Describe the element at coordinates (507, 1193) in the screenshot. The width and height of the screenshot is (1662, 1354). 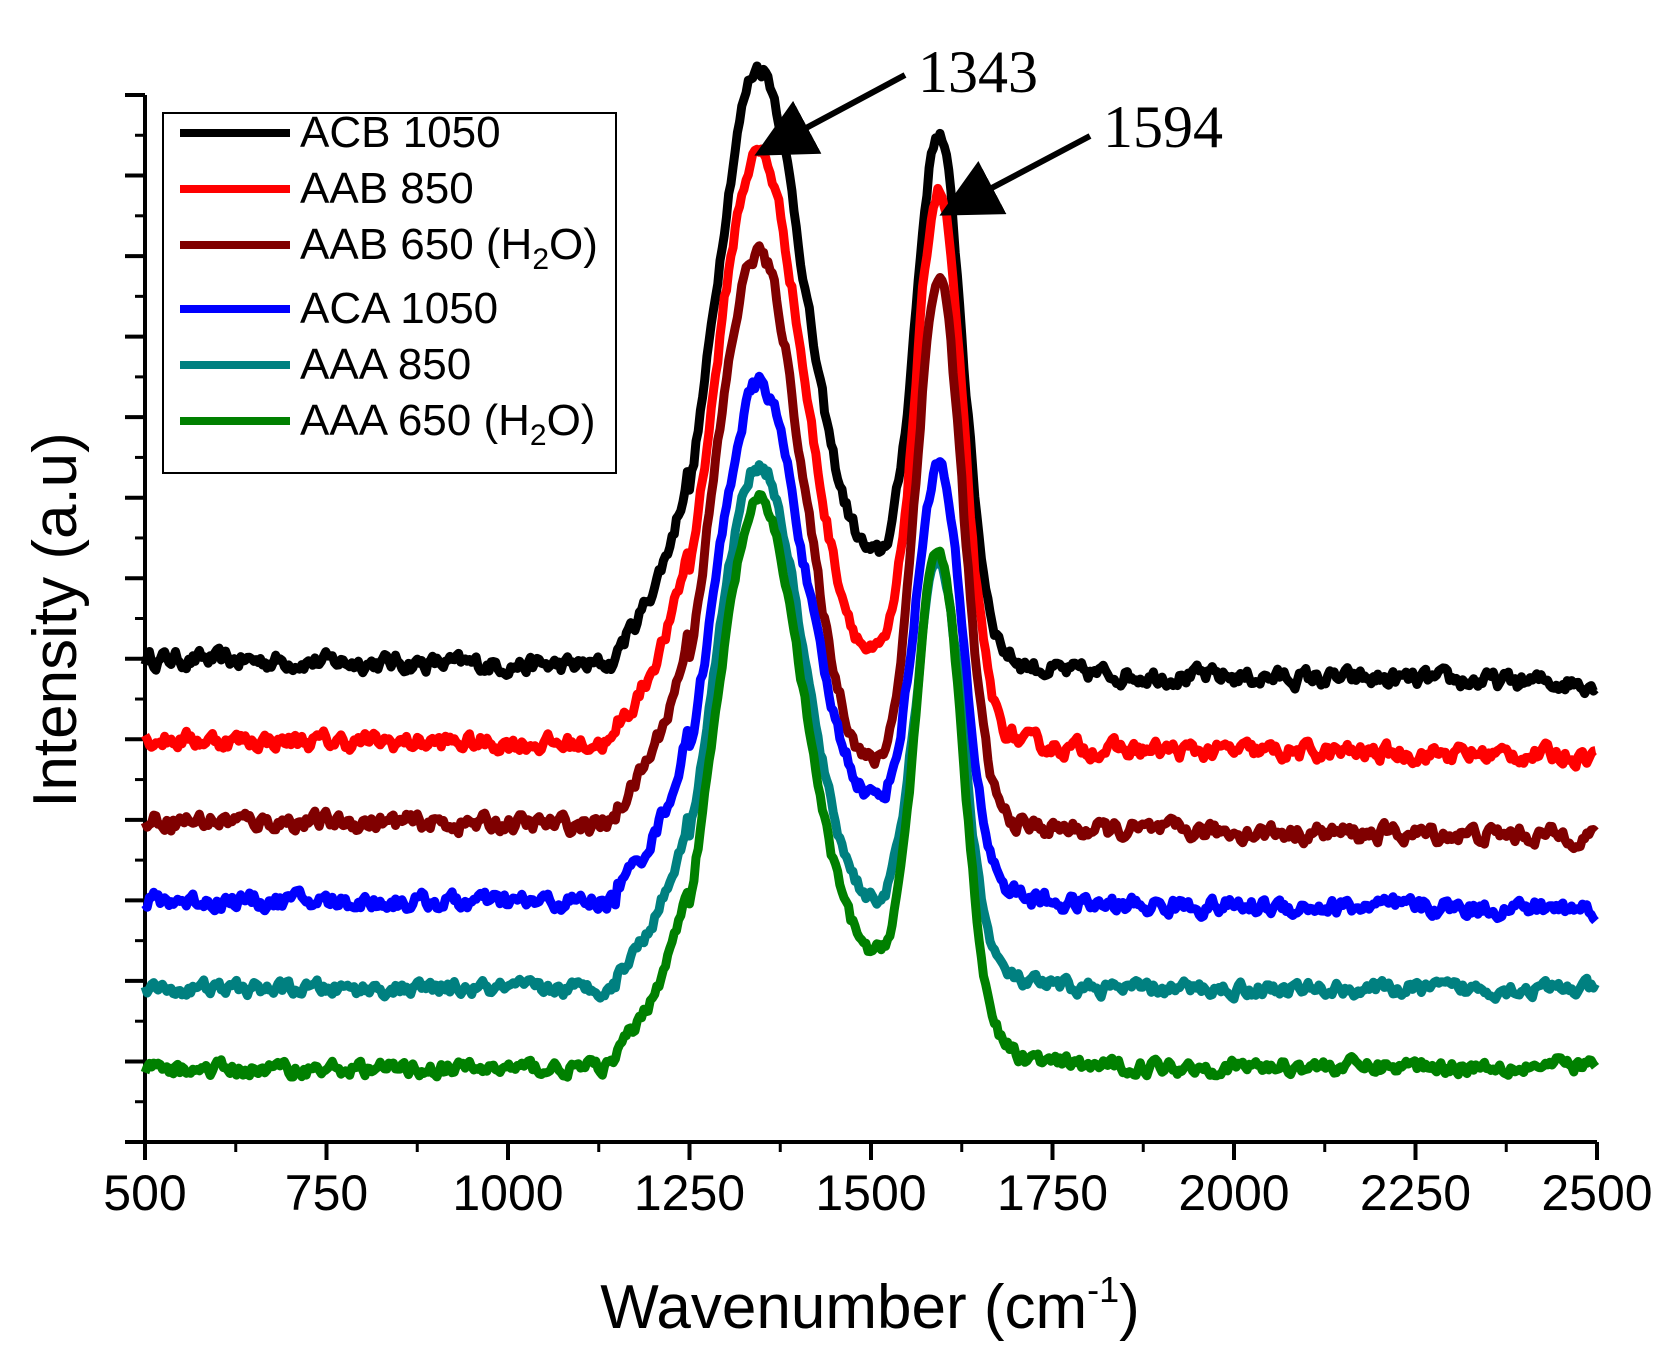
I see `x-tick-label: 1000` at that location.